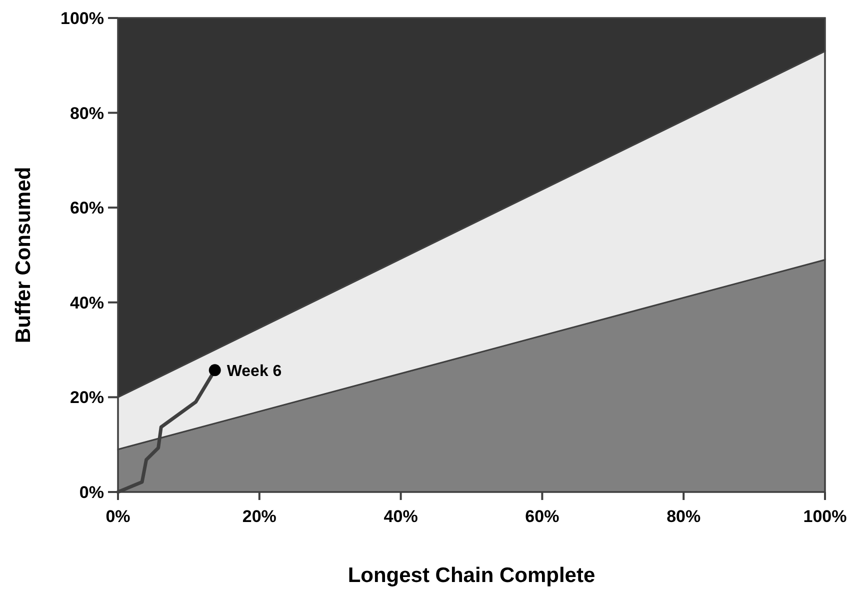  Describe the element at coordinates (87, 302) in the screenshot. I see `y-tick-label: 40%` at that location.